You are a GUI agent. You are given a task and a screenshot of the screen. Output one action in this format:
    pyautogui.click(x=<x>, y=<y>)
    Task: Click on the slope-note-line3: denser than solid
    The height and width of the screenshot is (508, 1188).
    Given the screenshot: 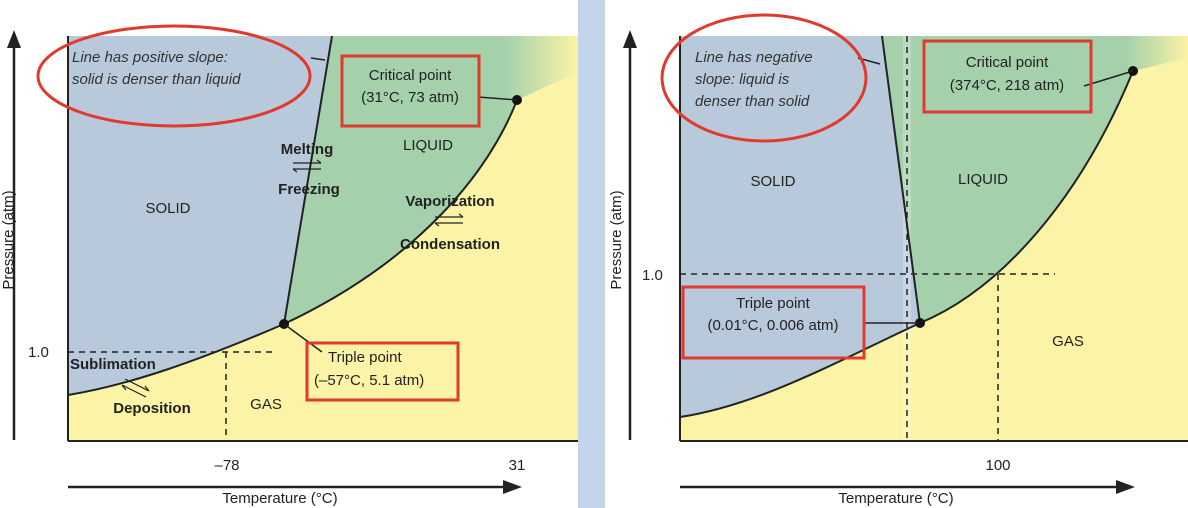 What is the action you would take?
    pyautogui.click(x=752, y=101)
    